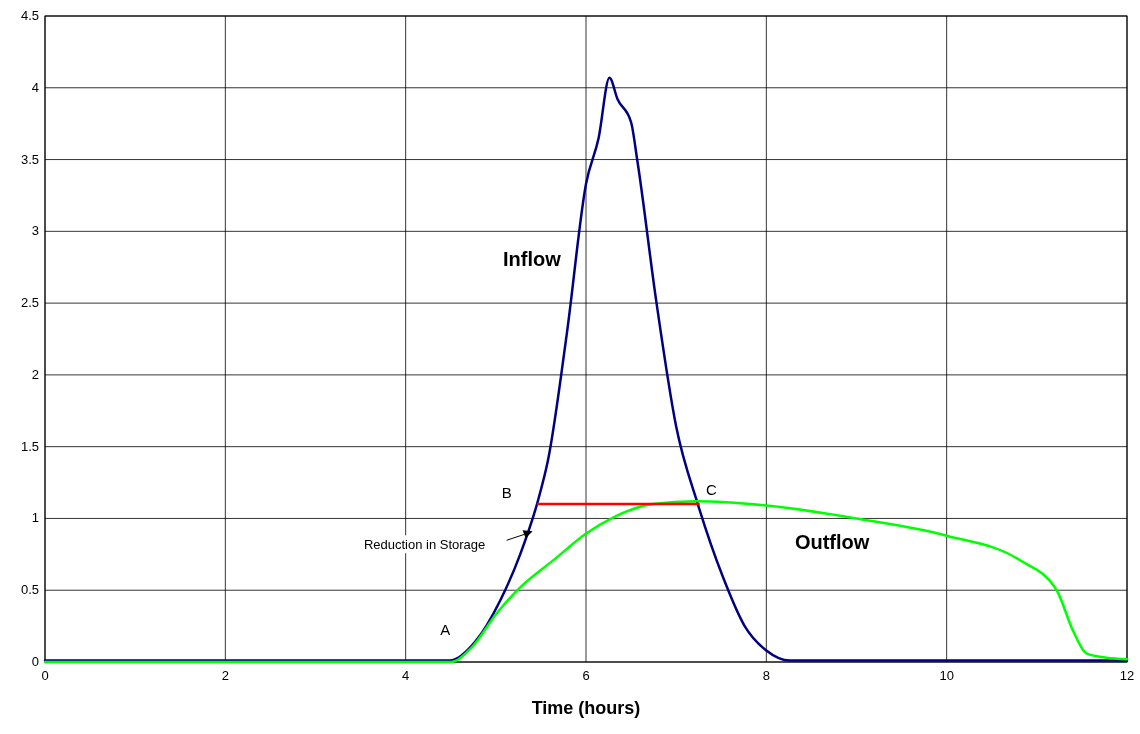 The height and width of the screenshot is (734, 1140). What do you see at coordinates (29, 303) in the screenshot?
I see `y-tick-label: 2.5` at bounding box center [29, 303].